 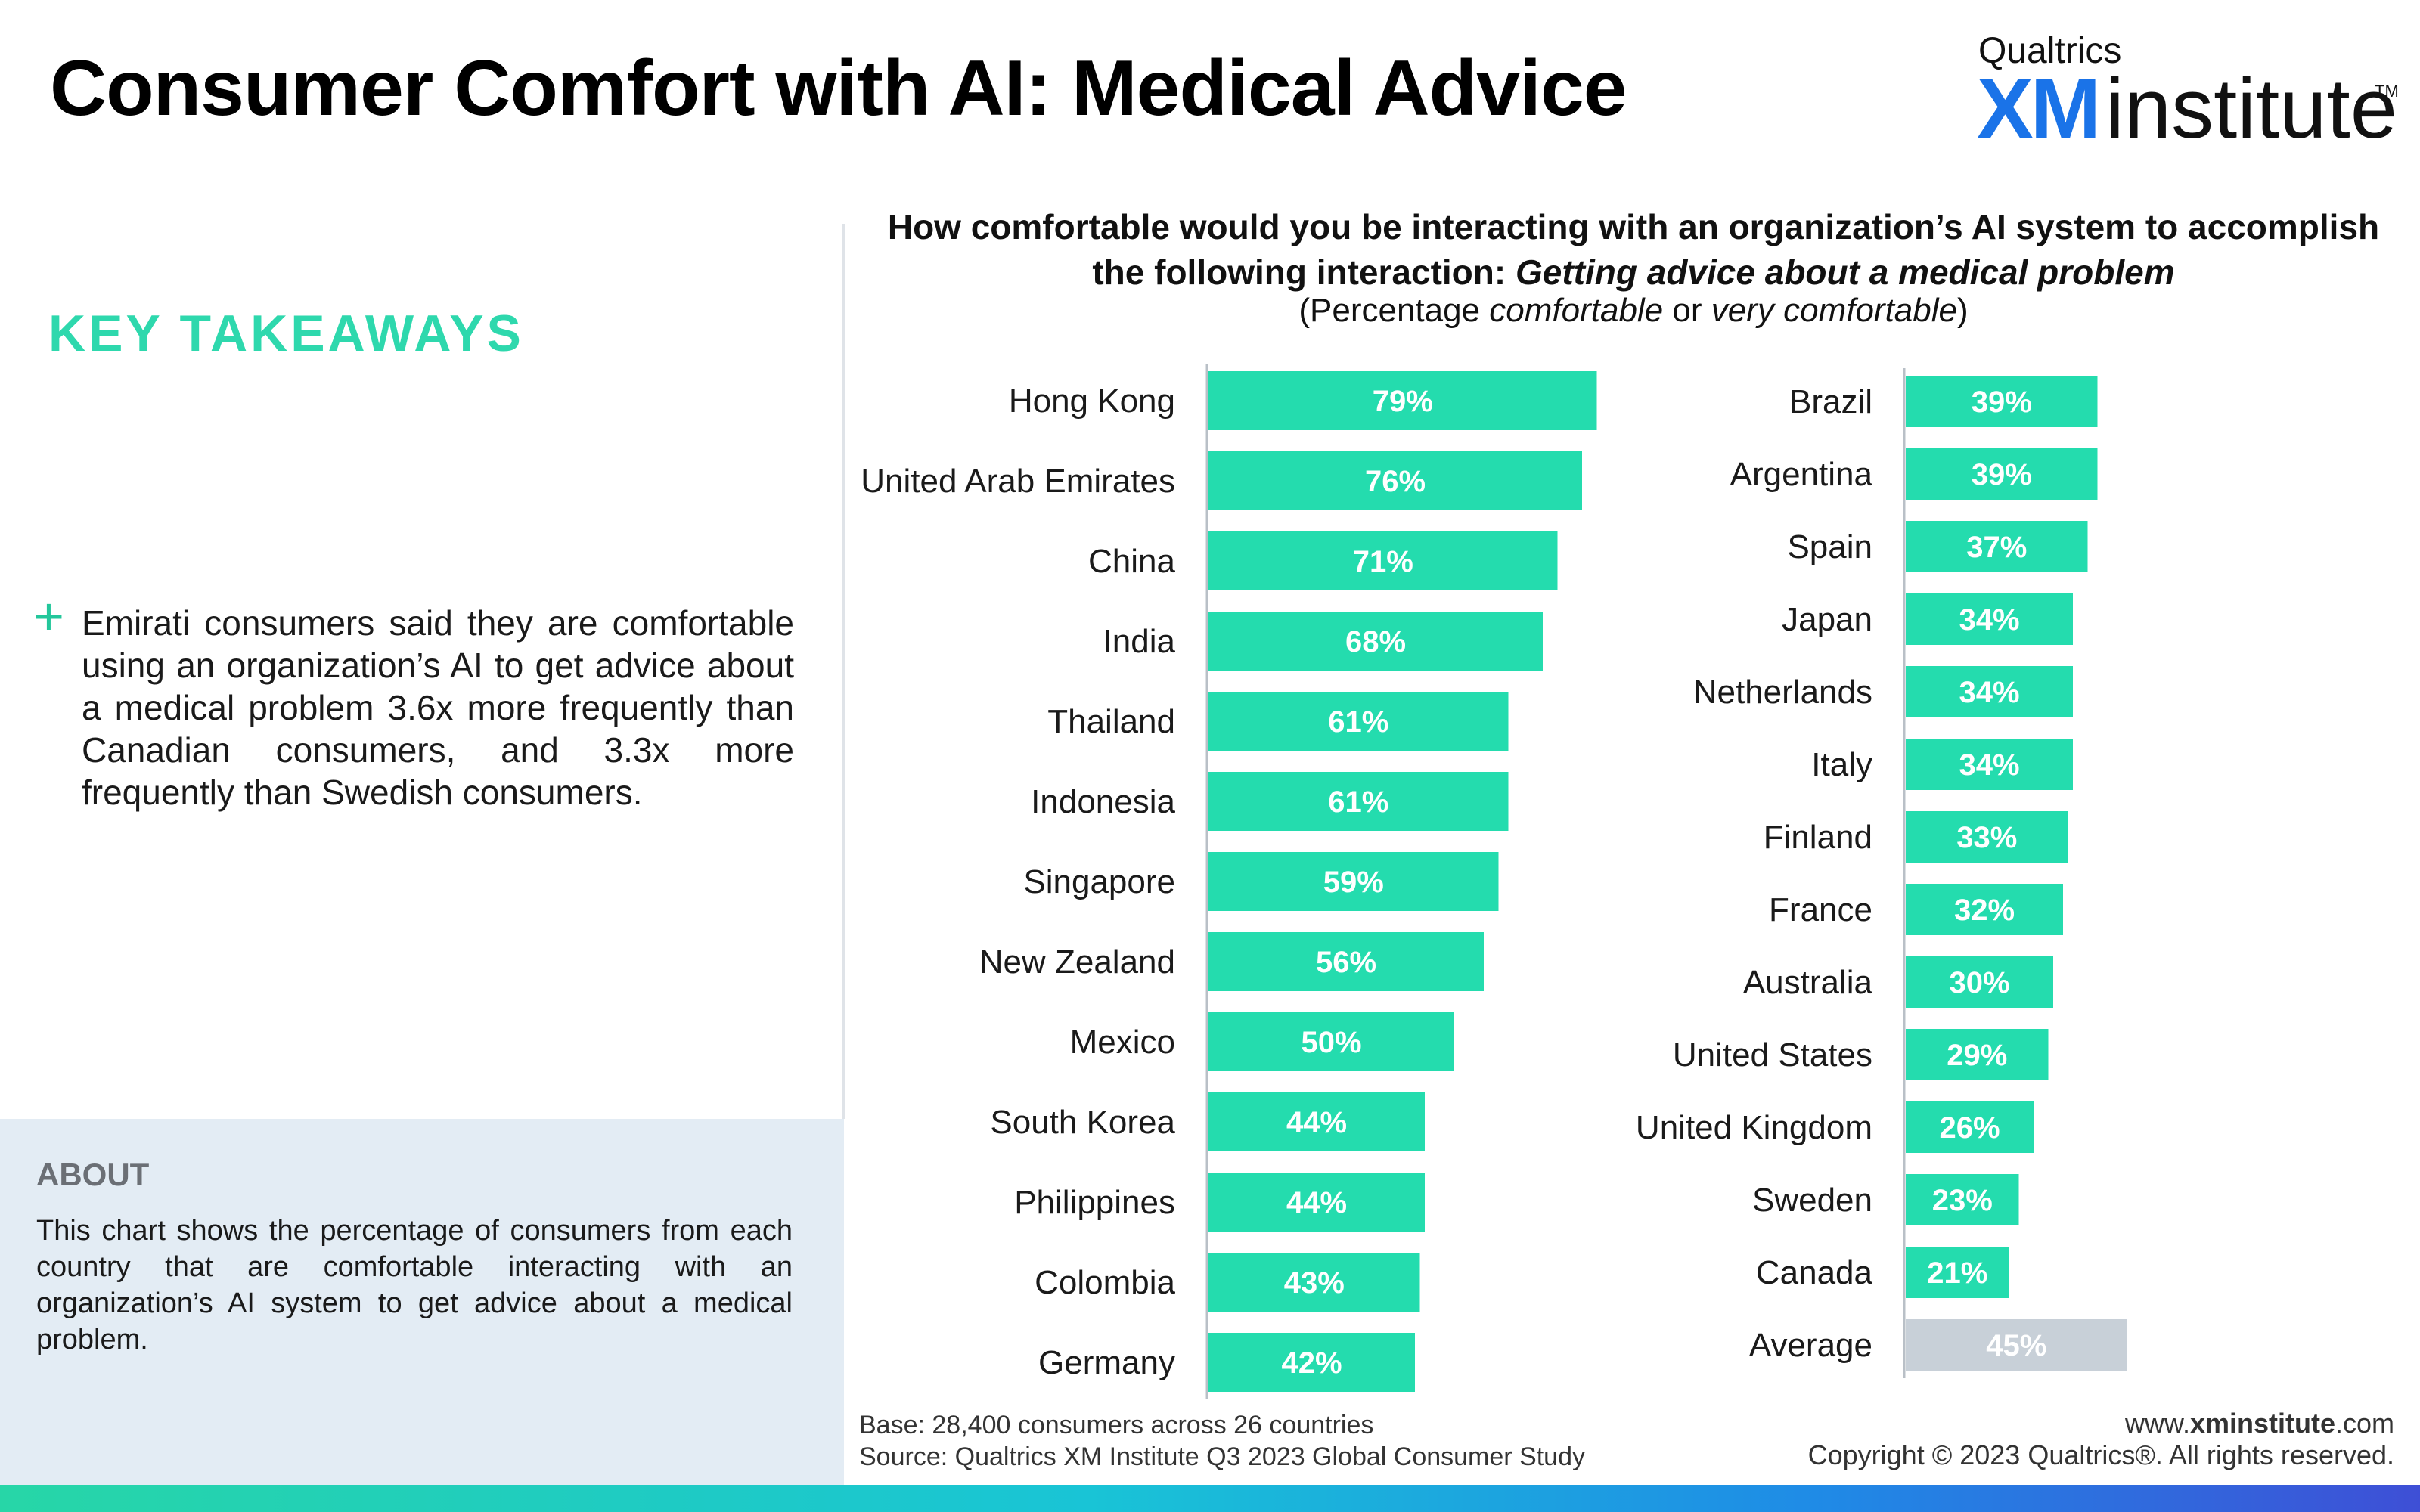 I want to click on value-label-brazil: 39%, so click(x=2002, y=402).